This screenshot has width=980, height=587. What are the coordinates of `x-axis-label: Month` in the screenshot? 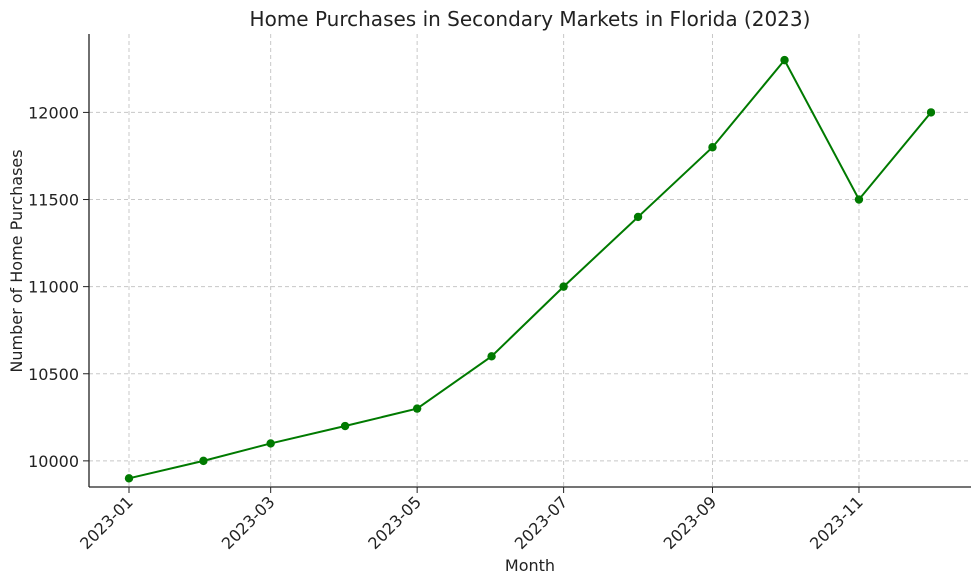 It's located at (530, 565).